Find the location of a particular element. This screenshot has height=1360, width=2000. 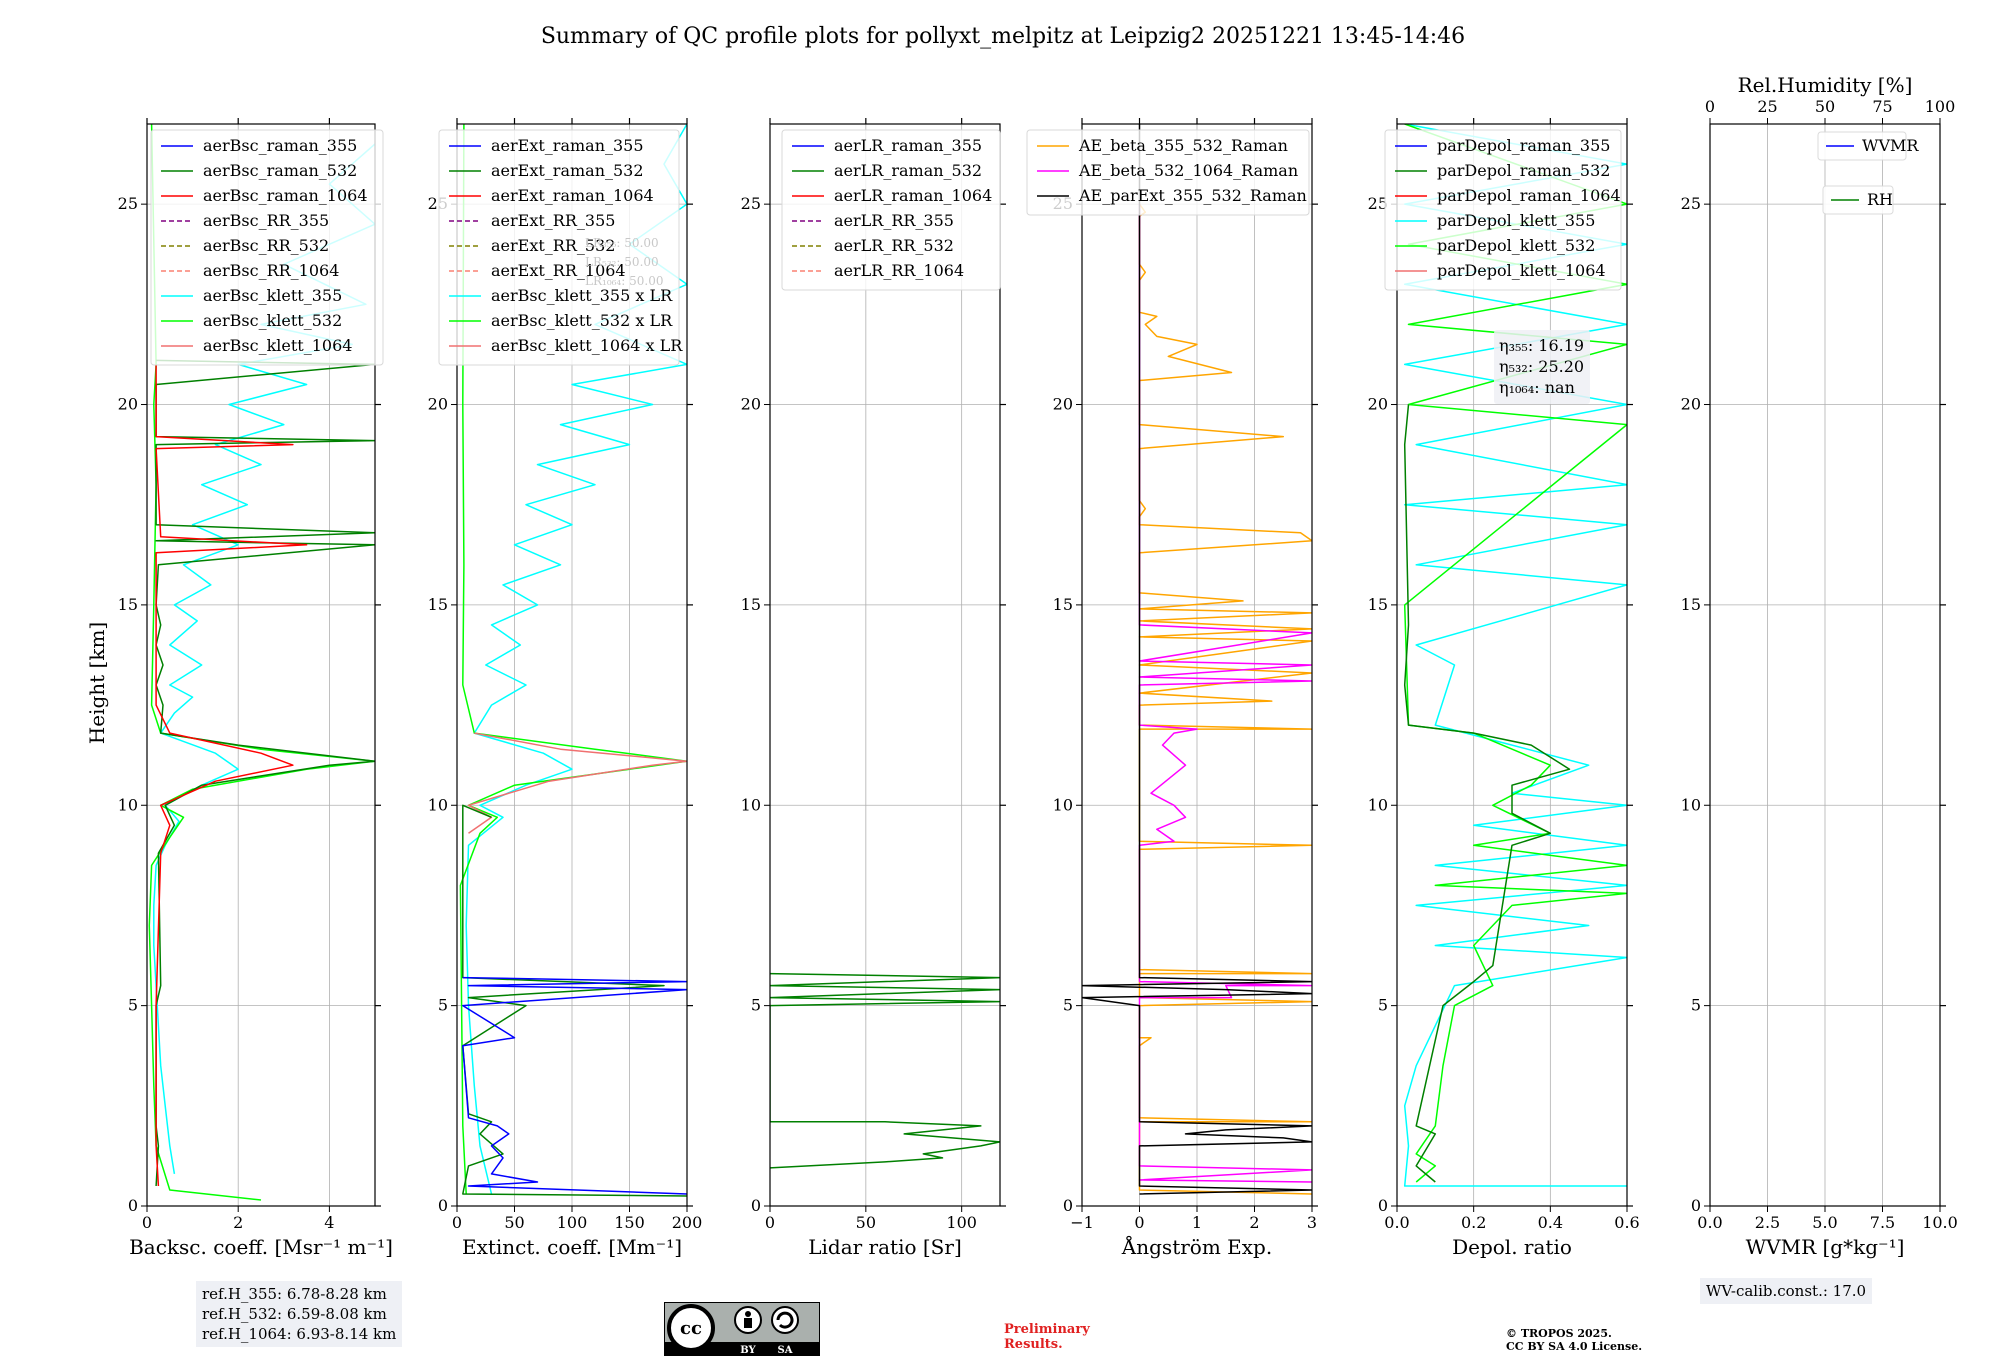

legend-label: parDepol_raman_355 is located at coordinates (1523, 145).